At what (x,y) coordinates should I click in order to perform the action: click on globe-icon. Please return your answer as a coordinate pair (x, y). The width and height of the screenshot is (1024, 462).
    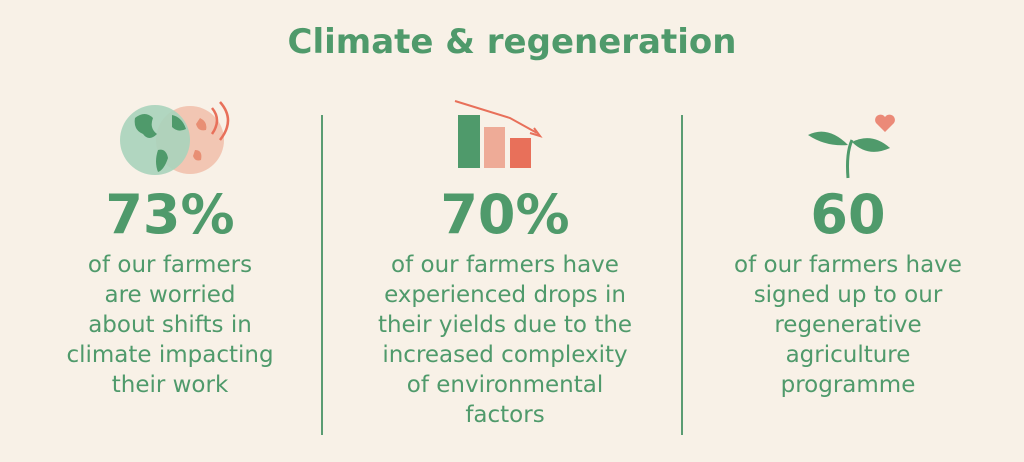
    Looking at the image, I should click on (175, 138).